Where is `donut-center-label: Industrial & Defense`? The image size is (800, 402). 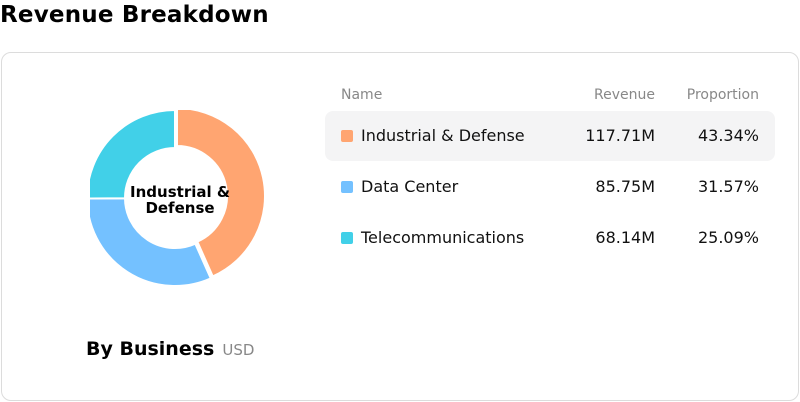 donut-center-label: Industrial & Defense is located at coordinates (180, 200).